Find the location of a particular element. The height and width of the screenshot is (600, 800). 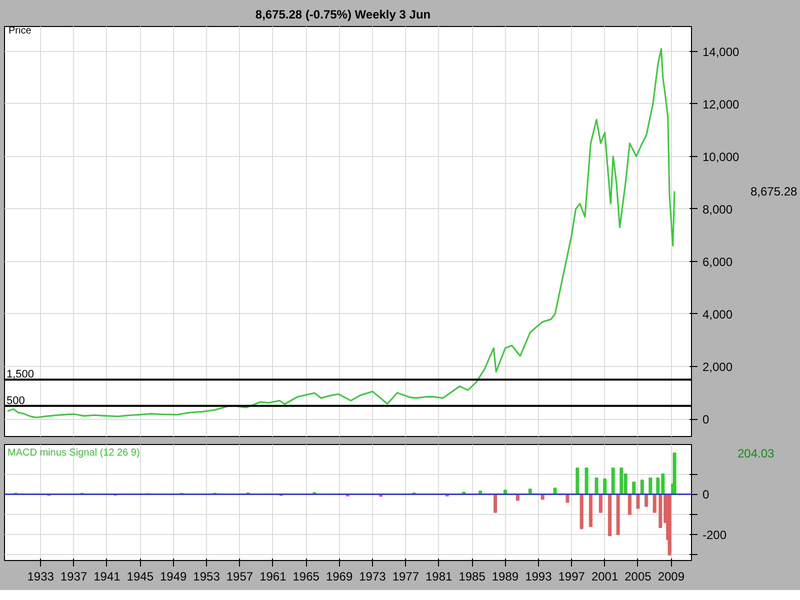

y-tick-label: 8,000 is located at coordinates (717, 209).